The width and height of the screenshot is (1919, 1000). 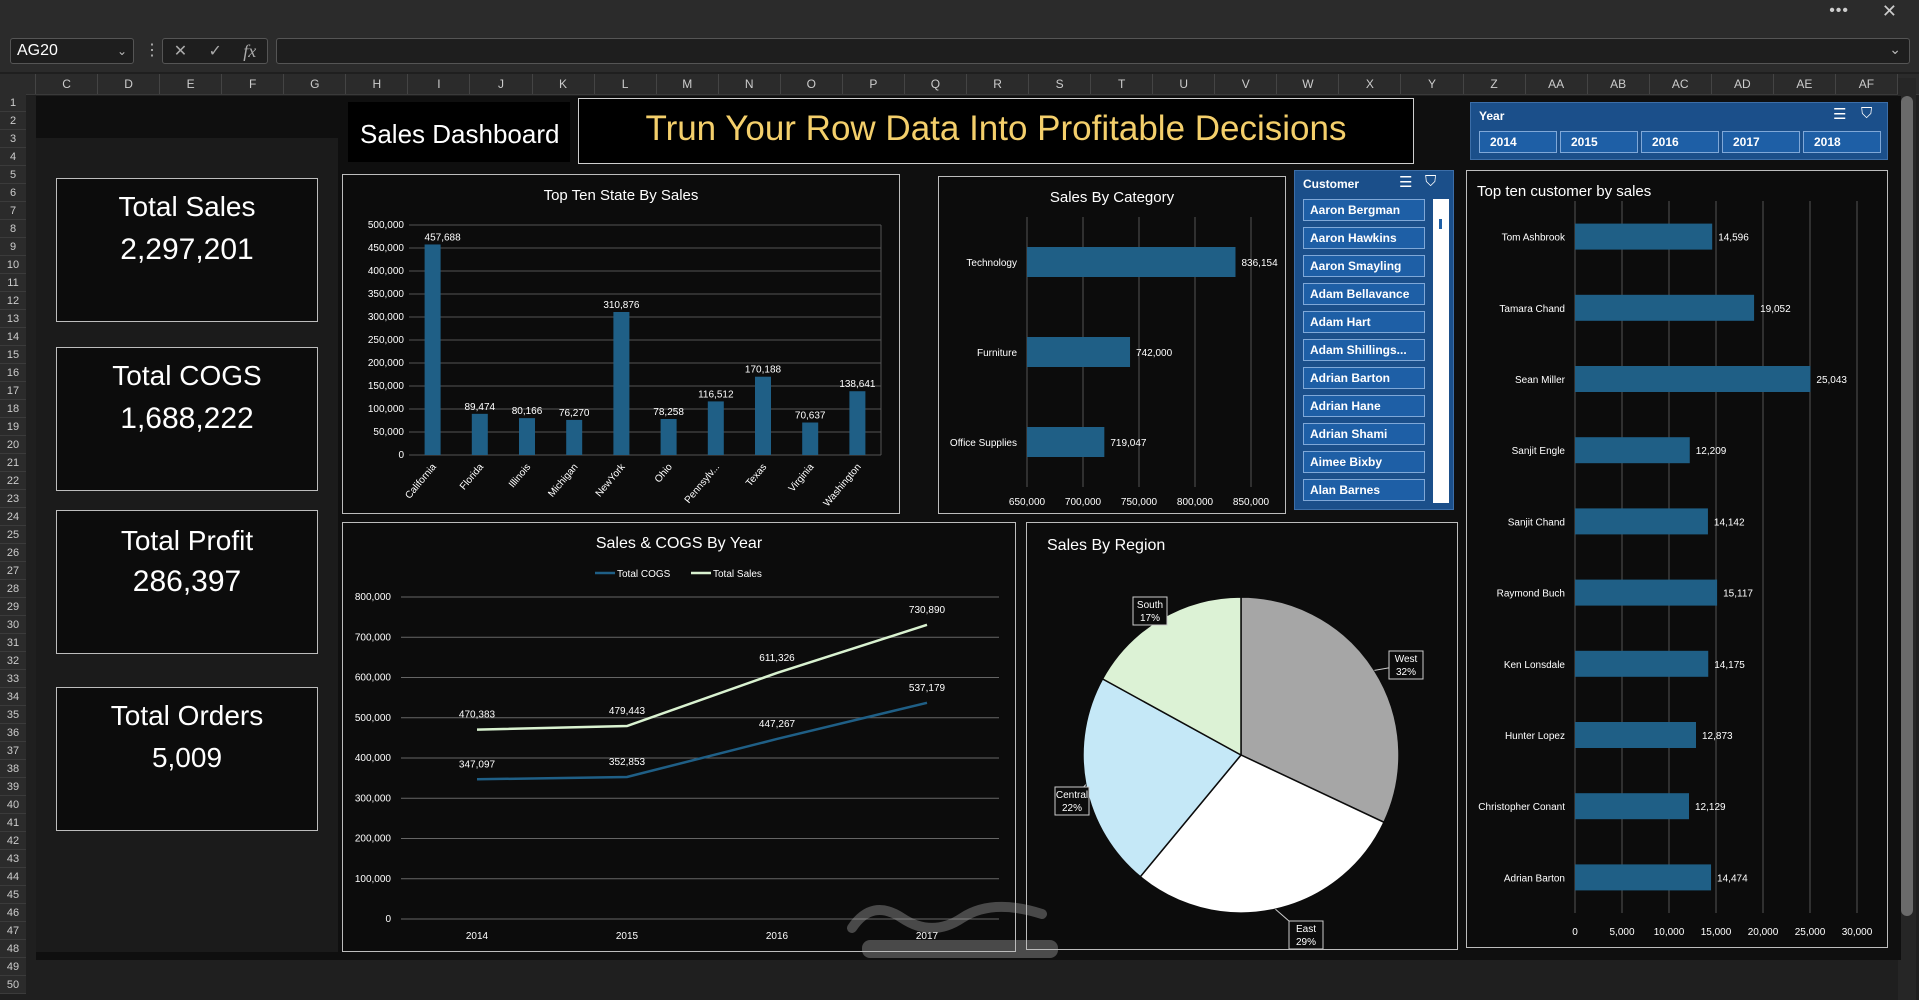 What do you see at coordinates (13, 751) in the screenshot?
I see `row-header: 37` at bounding box center [13, 751].